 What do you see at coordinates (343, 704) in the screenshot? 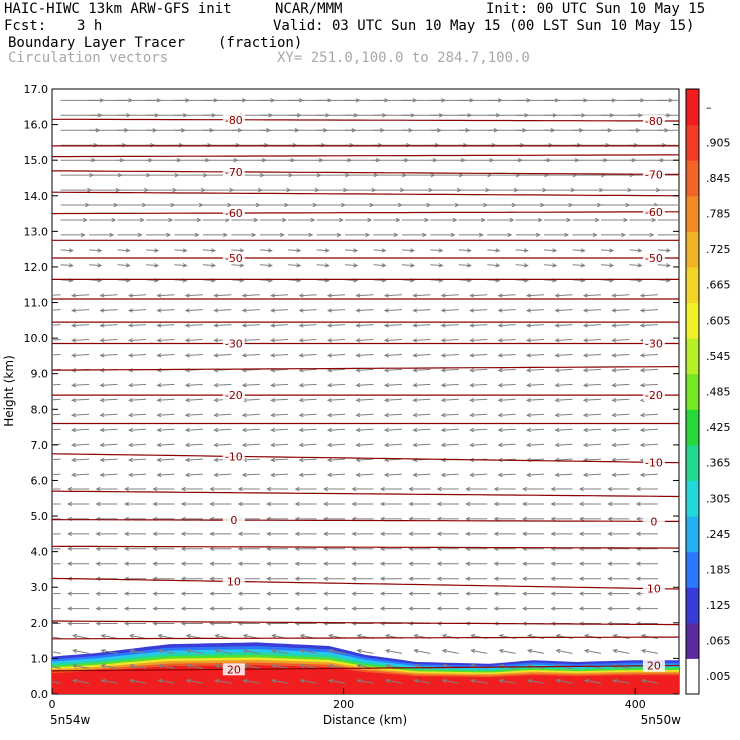
I see `x-tick-label-1: 200` at bounding box center [343, 704].